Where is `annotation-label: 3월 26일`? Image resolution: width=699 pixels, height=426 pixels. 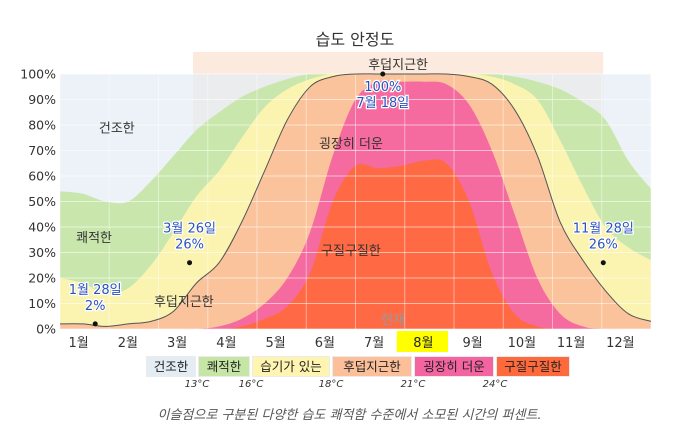 annotation-label: 3월 26일 is located at coordinates (189, 229).